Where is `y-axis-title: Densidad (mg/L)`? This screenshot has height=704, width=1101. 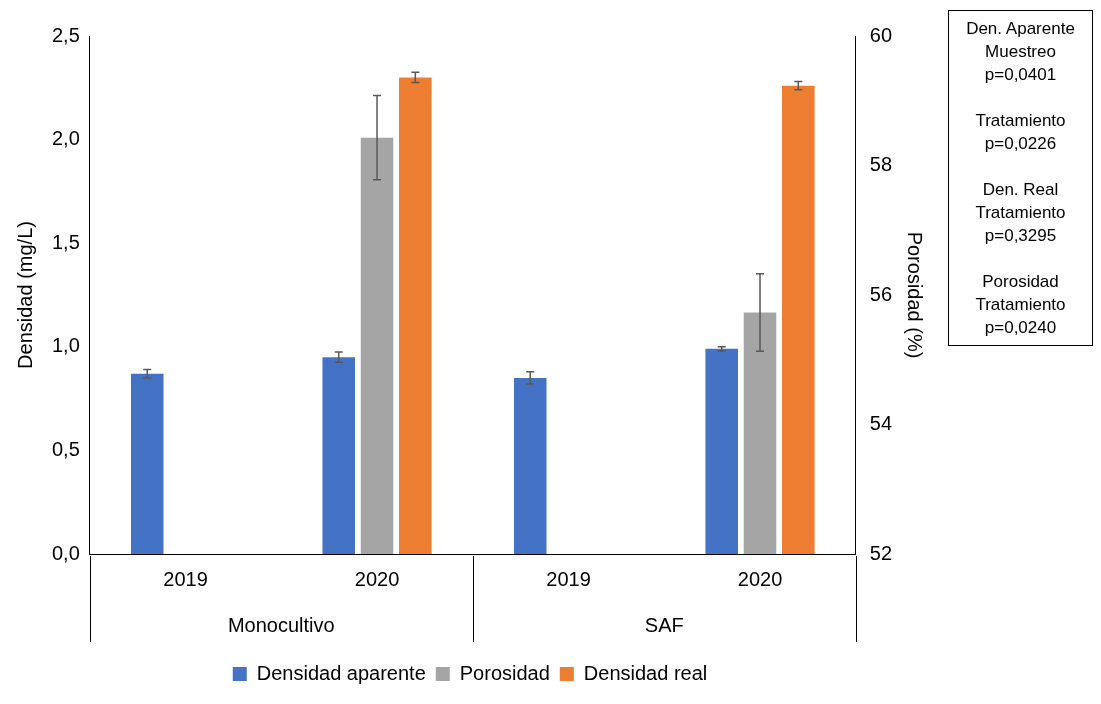 y-axis-title: Densidad (mg/L) is located at coordinates (24, 295).